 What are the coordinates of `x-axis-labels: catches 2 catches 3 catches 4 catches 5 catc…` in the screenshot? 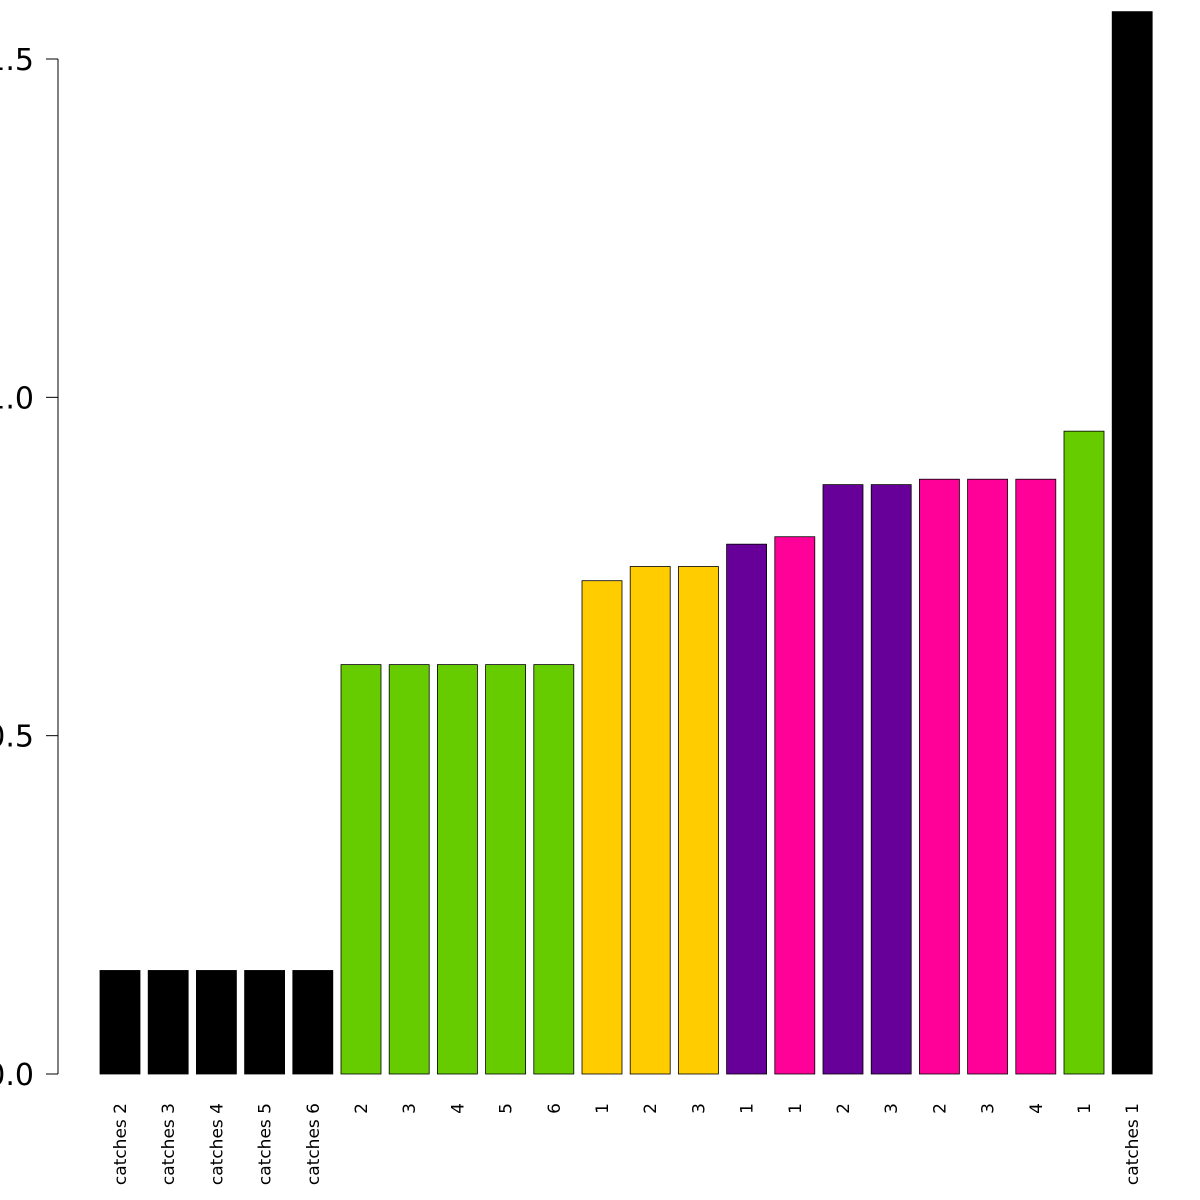 It's located at (627, 1144).